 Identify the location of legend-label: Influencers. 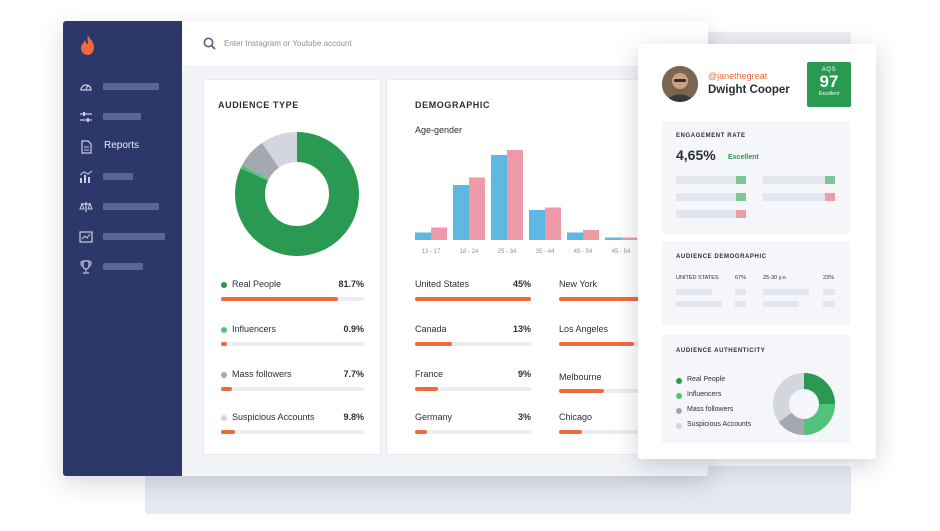
(254, 329).